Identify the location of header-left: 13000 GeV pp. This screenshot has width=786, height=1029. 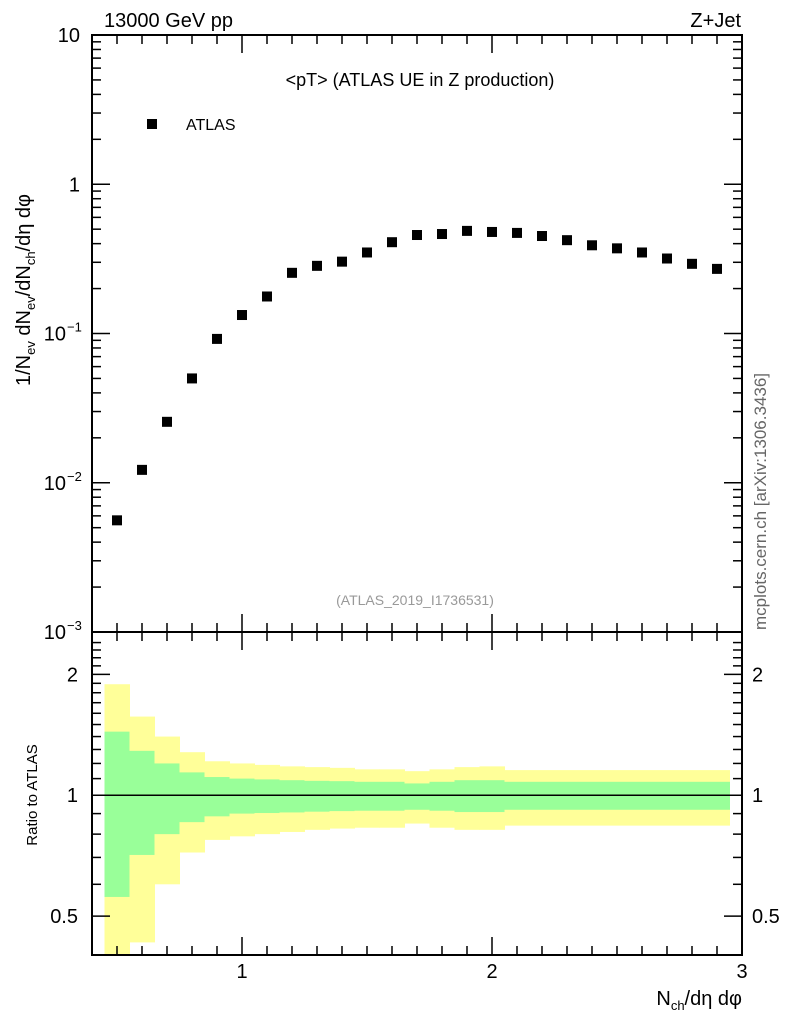
(168, 21).